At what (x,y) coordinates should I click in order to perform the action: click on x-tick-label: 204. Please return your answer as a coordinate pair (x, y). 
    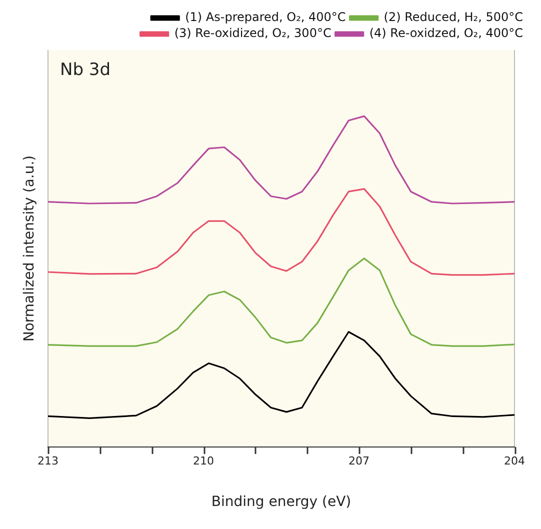
    Looking at the image, I should click on (514, 461).